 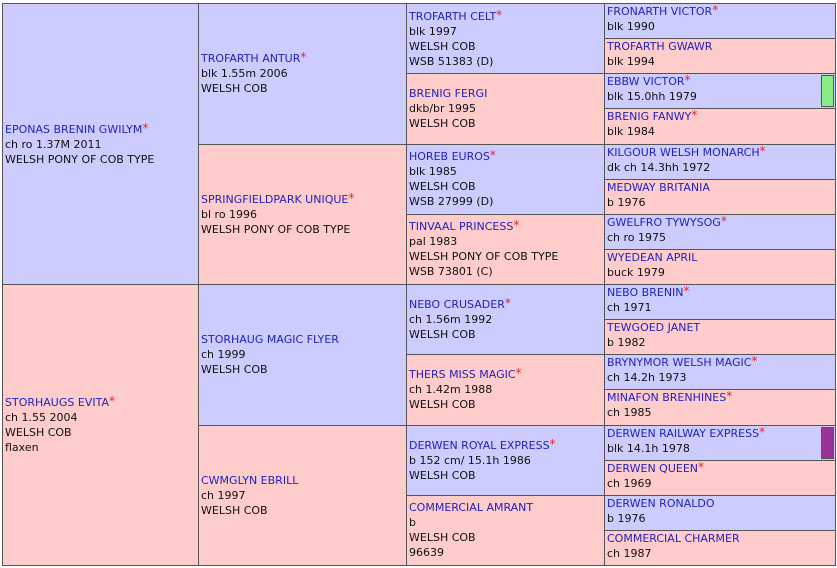 I want to click on horse-detail: ch ro 1.37M 2011, so click(x=53, y=144).